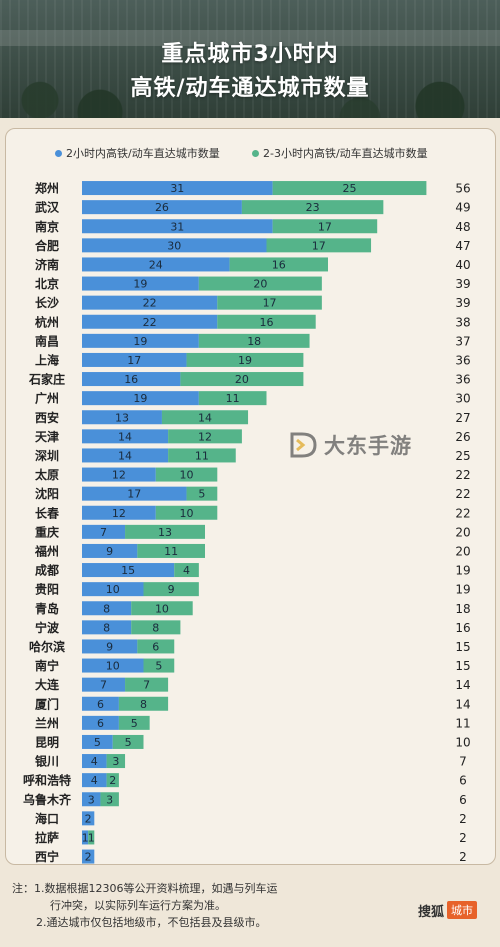 The width and height of the screenshot is (500, 947). Describe the element at coordinates (47, 226) in the screenshot. I see `category-label: 南京` at that location.